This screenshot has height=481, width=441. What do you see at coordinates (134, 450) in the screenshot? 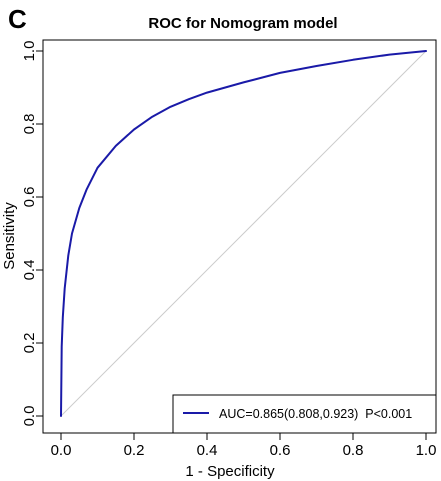
I see `x-tick-label: 0.2` at bounding box center [134, 450].